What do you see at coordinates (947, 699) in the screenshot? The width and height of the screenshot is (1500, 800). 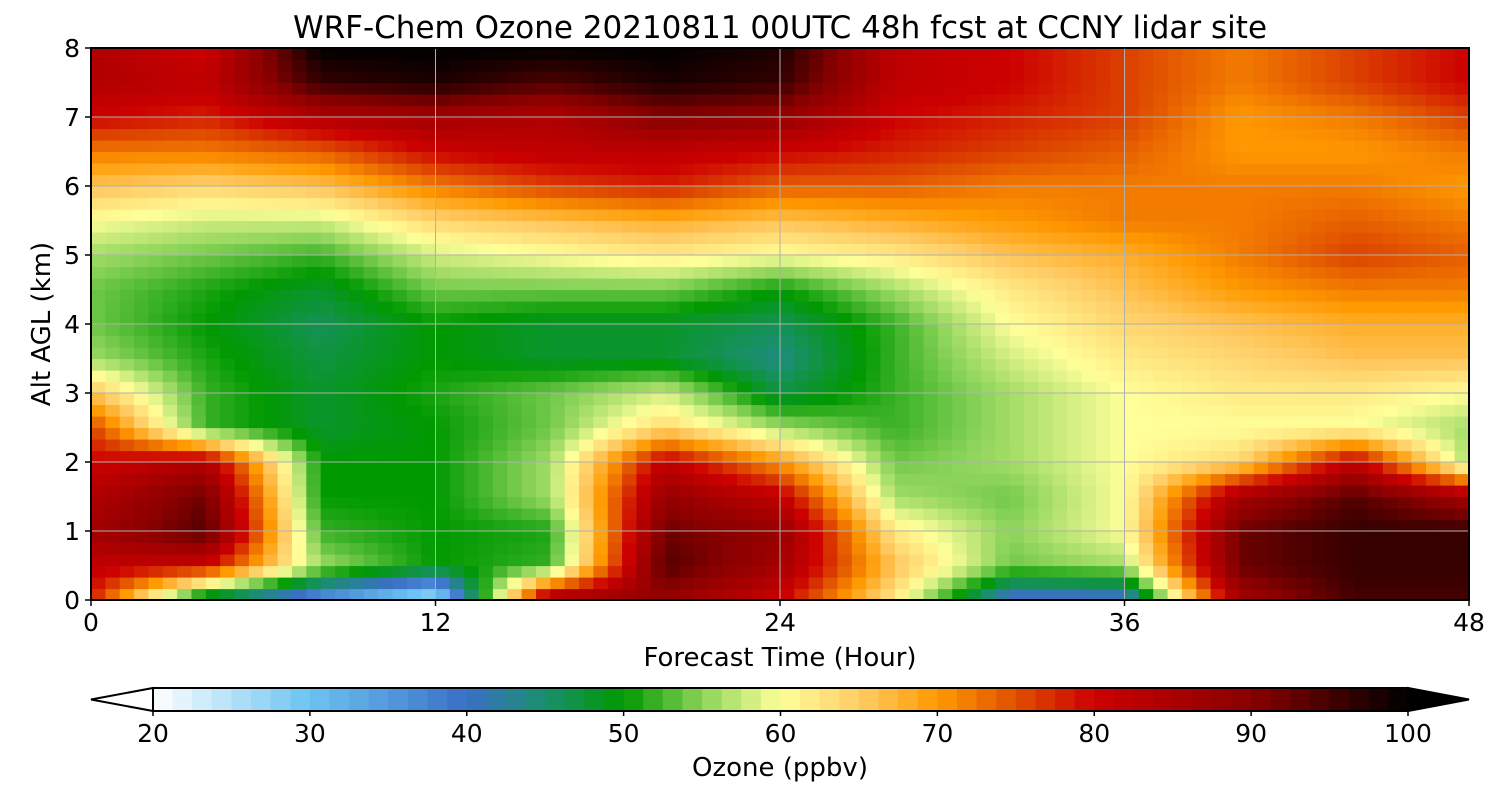 I see `colorbar-swatch` at bounding box center [947, 699].